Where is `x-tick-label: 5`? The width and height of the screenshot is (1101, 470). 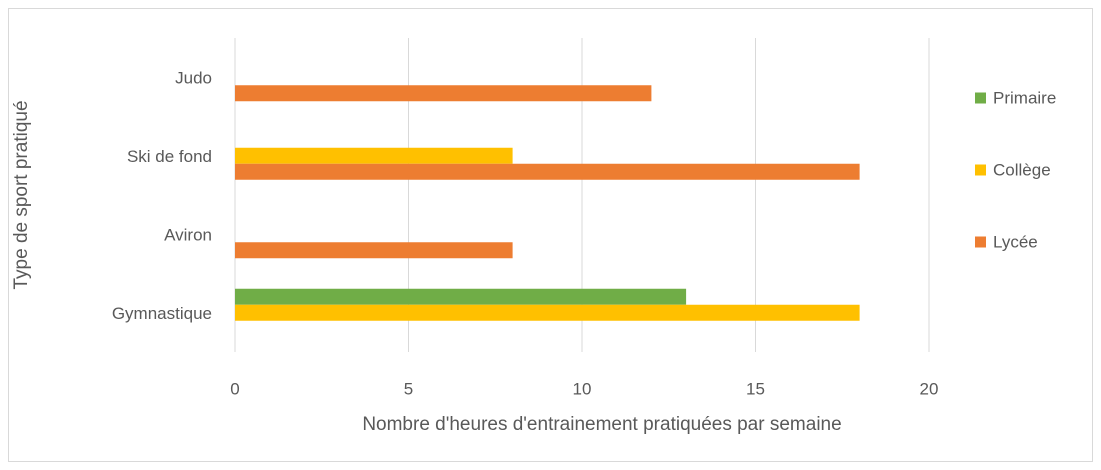 x-tick-label: 5 is located at coordinates (408, 388).